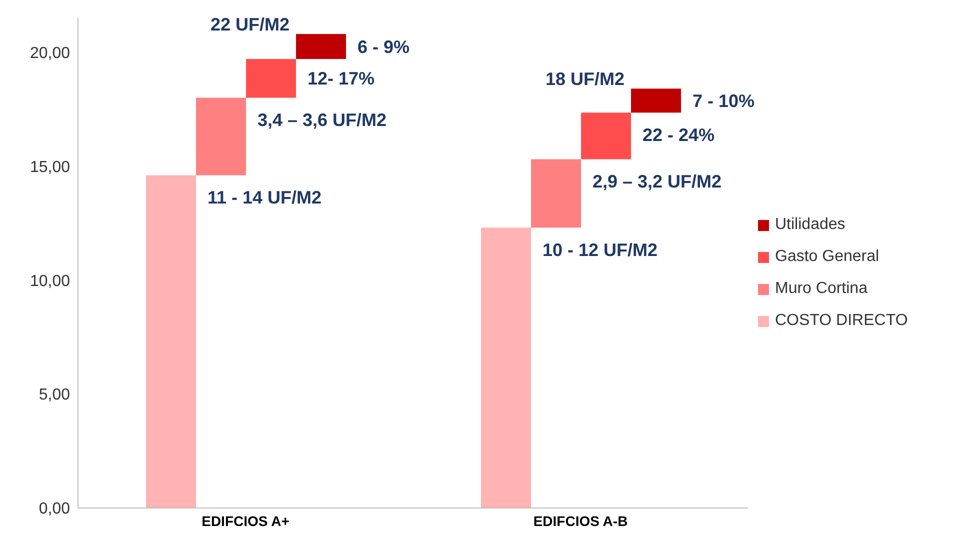  What do you see at coordinates (341, 78) in the screenshot?
I see `annotation: 12- 17%` at bounding box center [341, 78].